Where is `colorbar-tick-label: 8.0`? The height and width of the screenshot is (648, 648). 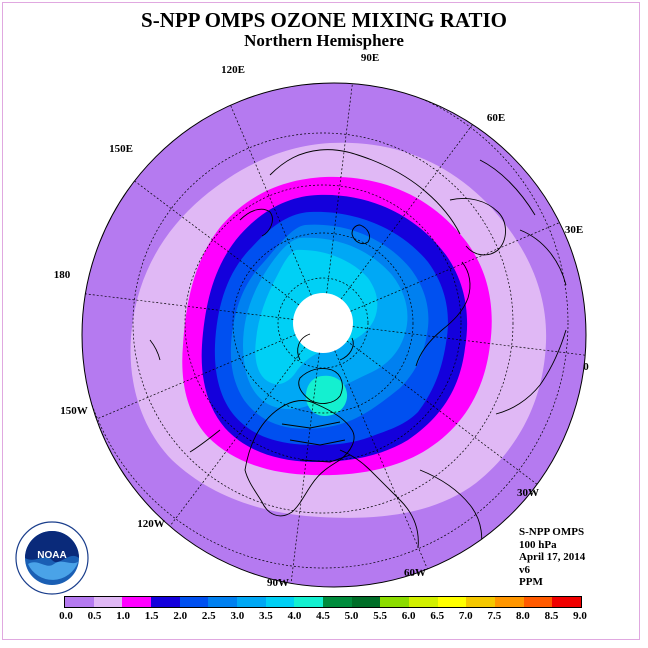 colorbar-tick-label: 8.0 is located at coordinates (523, 616).